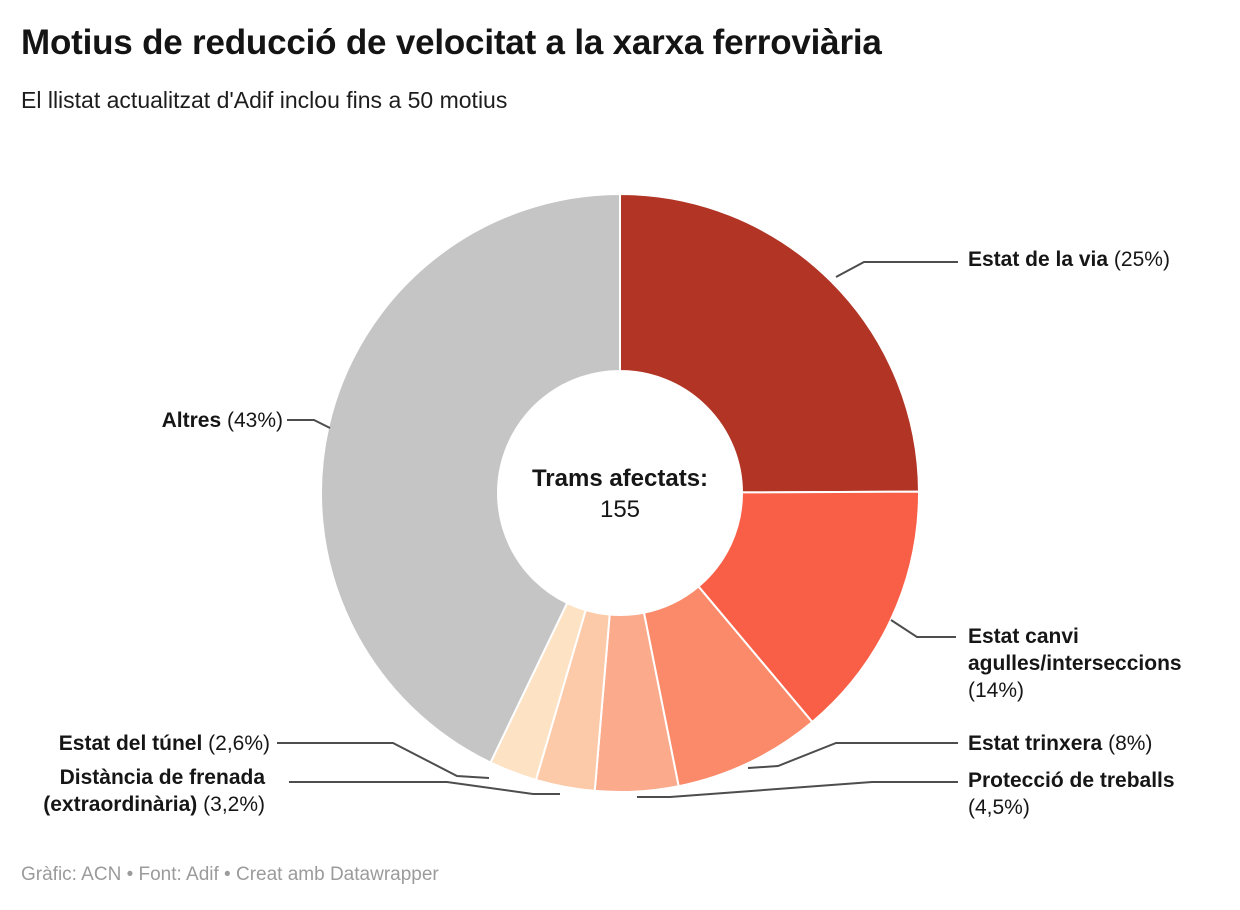  I want to click on label-name: Estat del túnel, so click(130, 743).